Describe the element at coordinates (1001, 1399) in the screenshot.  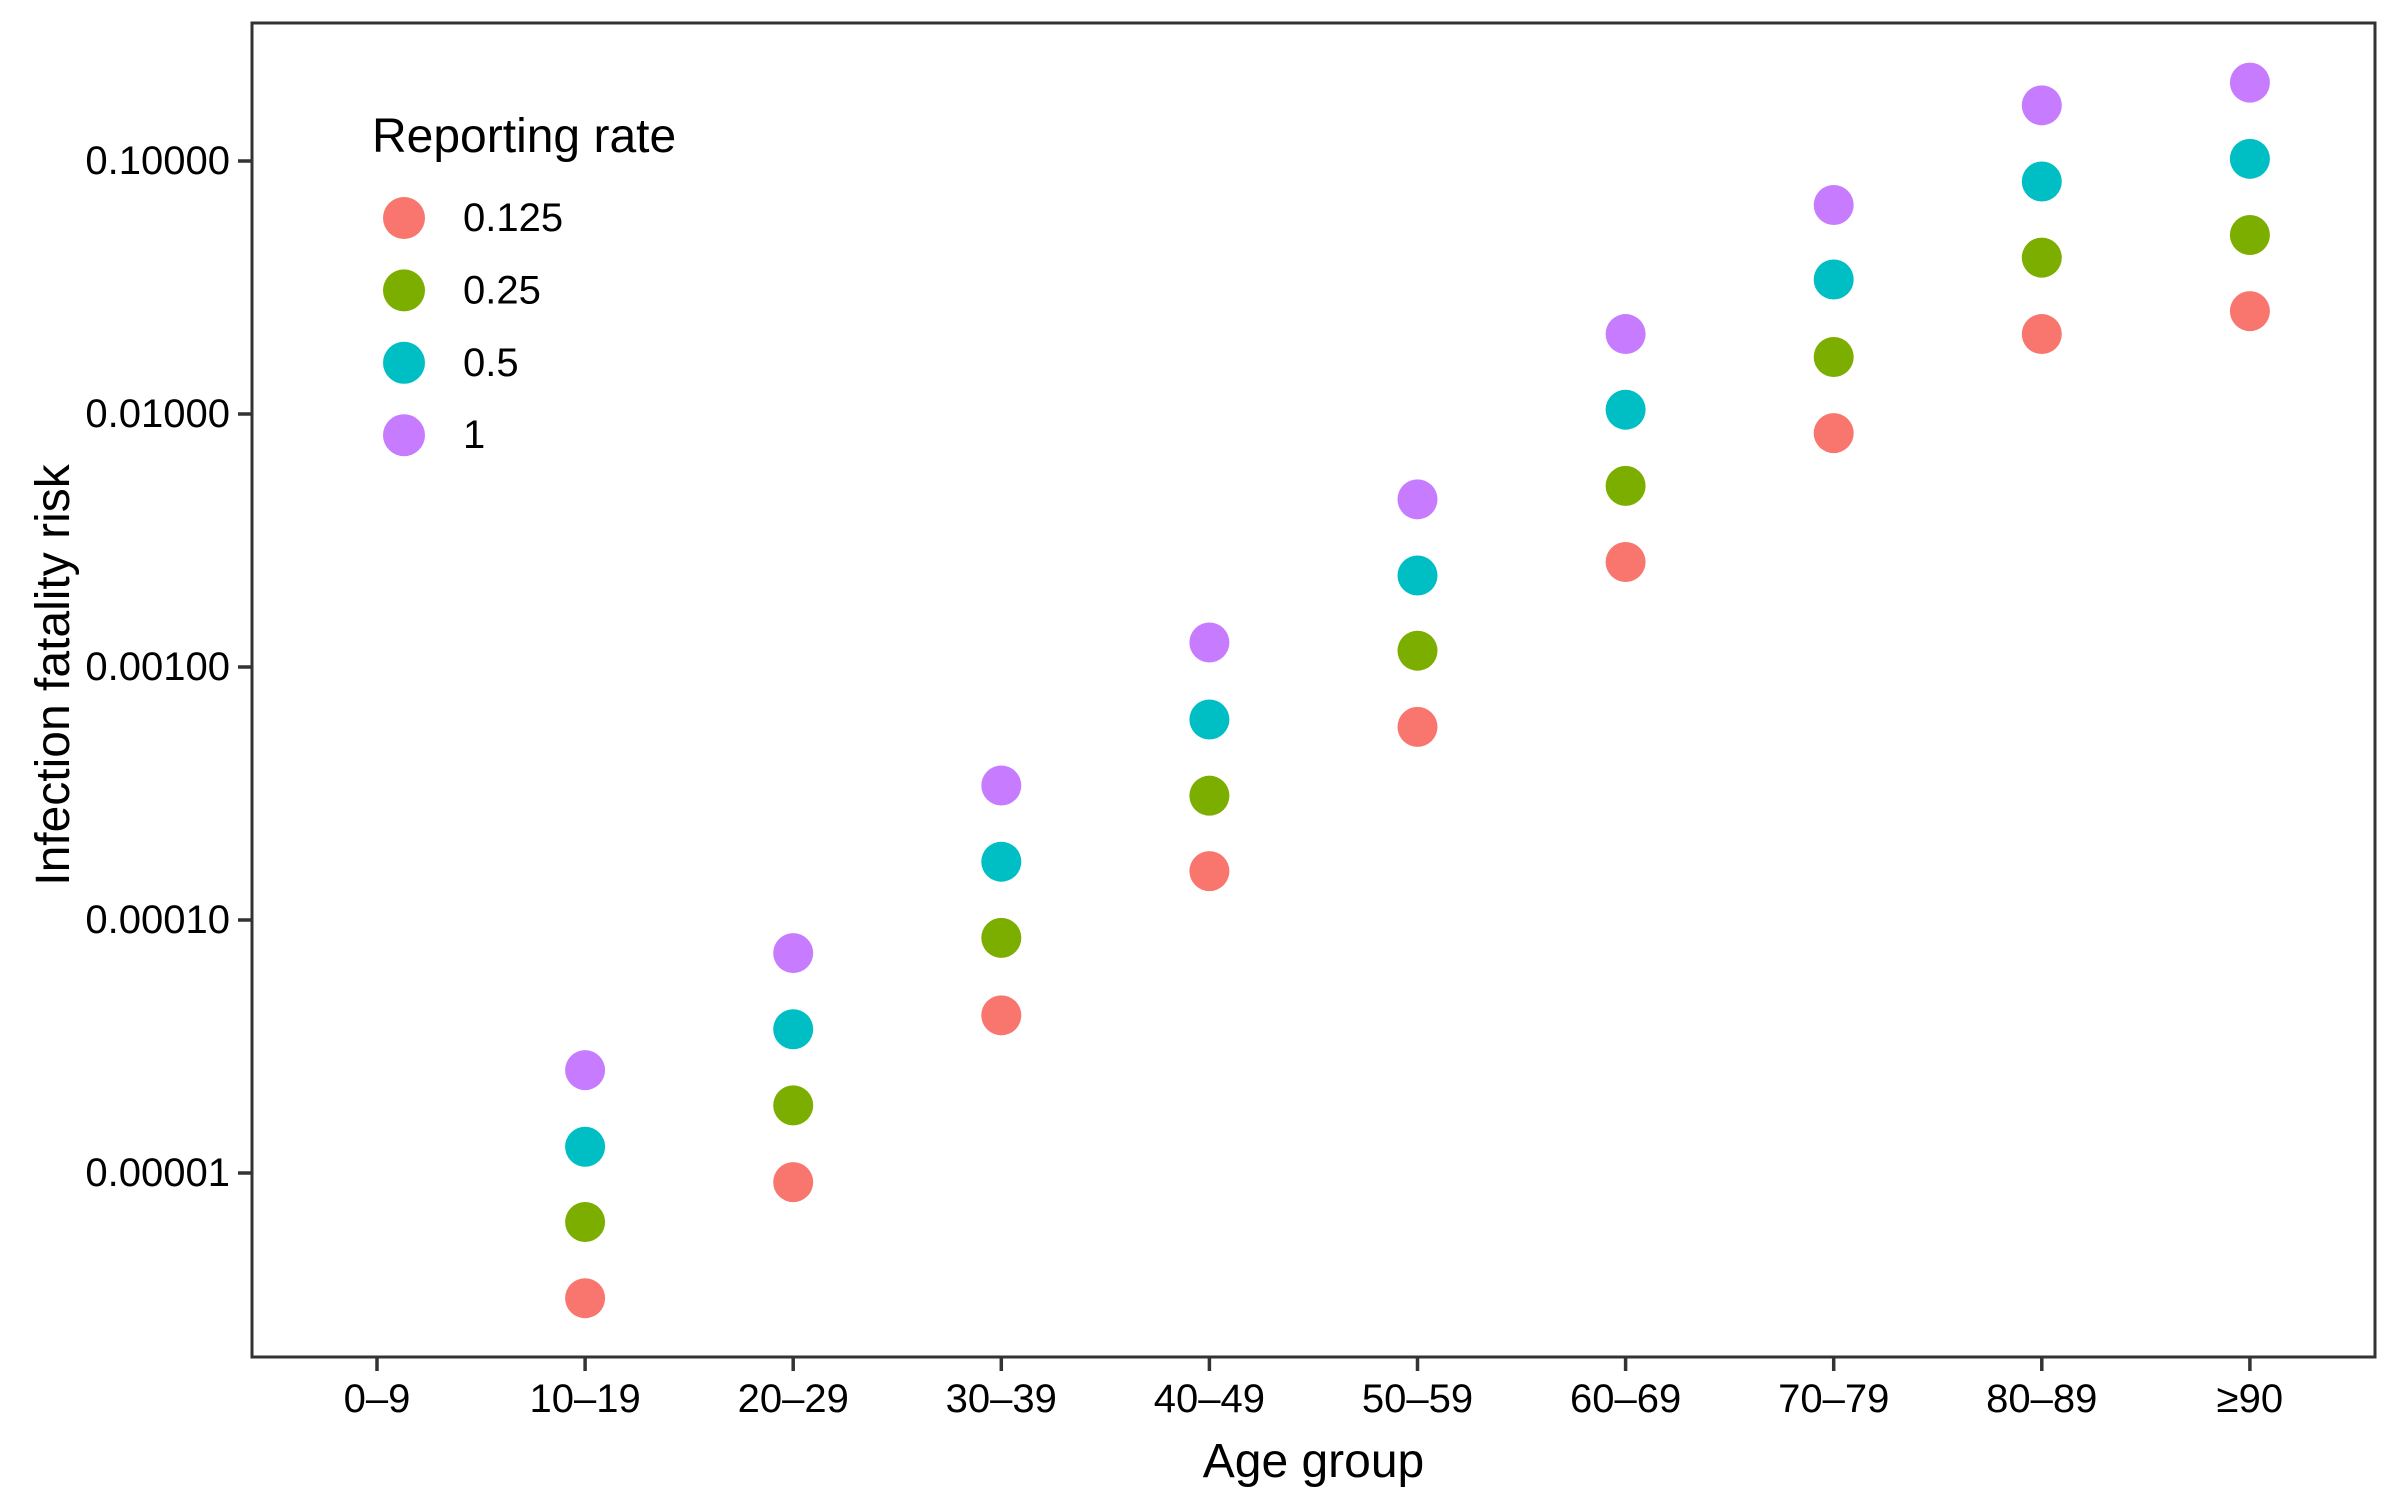
I see `x-tick-label: 30–39` at that location.